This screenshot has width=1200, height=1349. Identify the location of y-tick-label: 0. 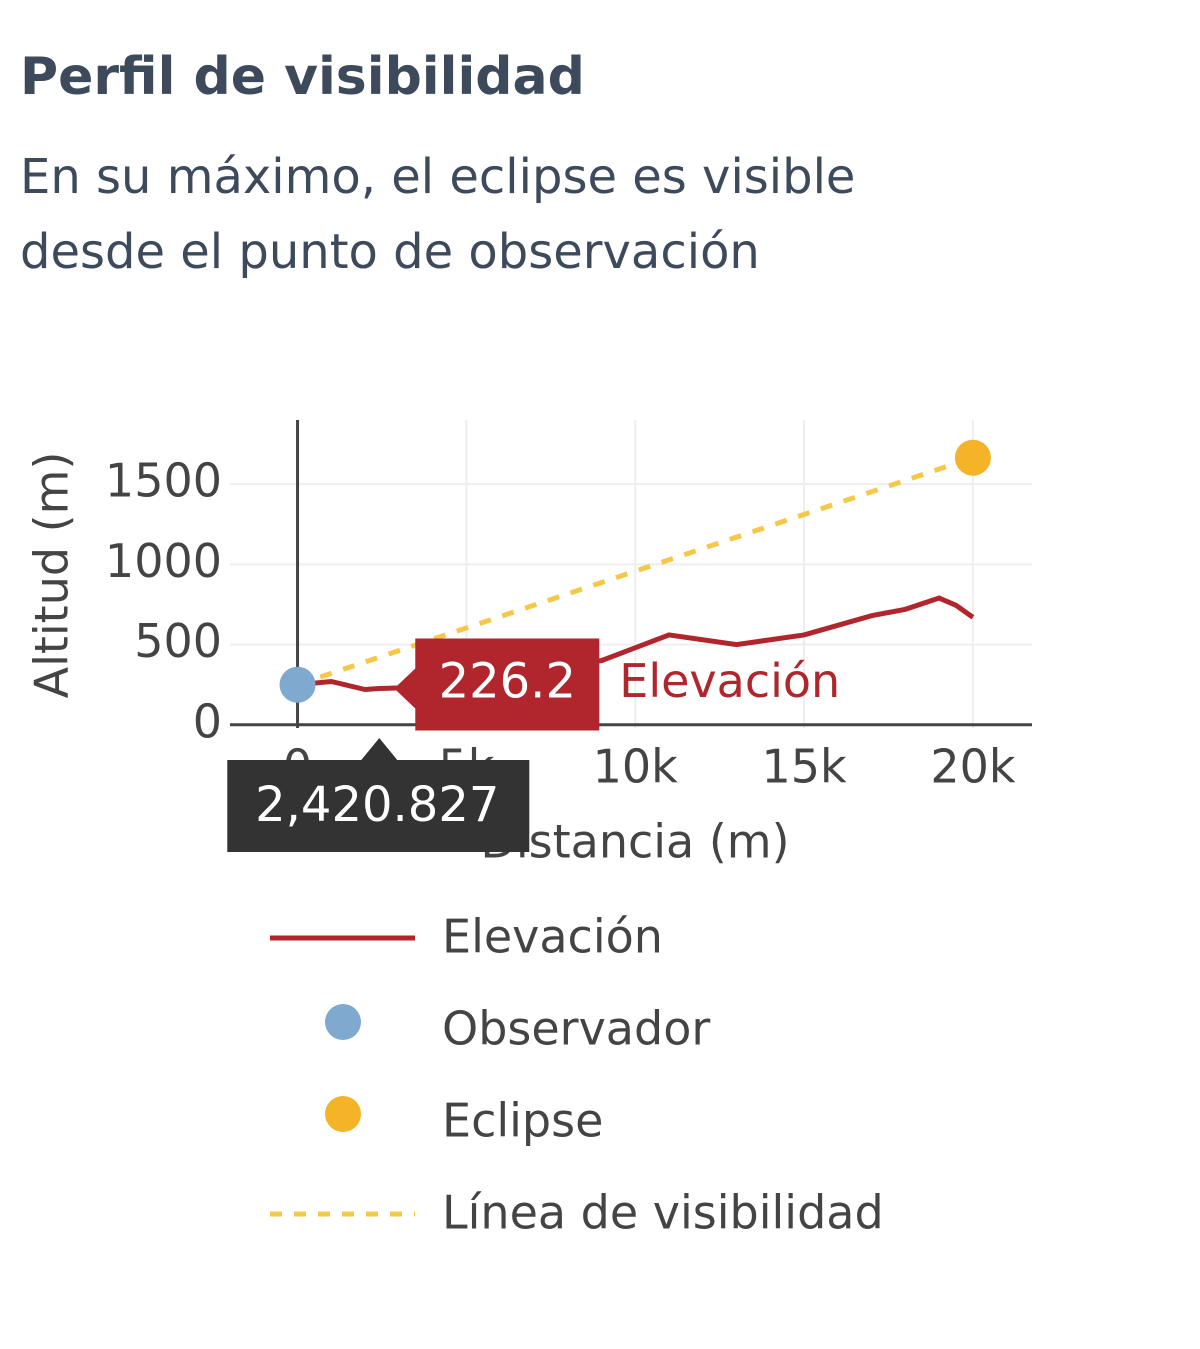
(207, 721).